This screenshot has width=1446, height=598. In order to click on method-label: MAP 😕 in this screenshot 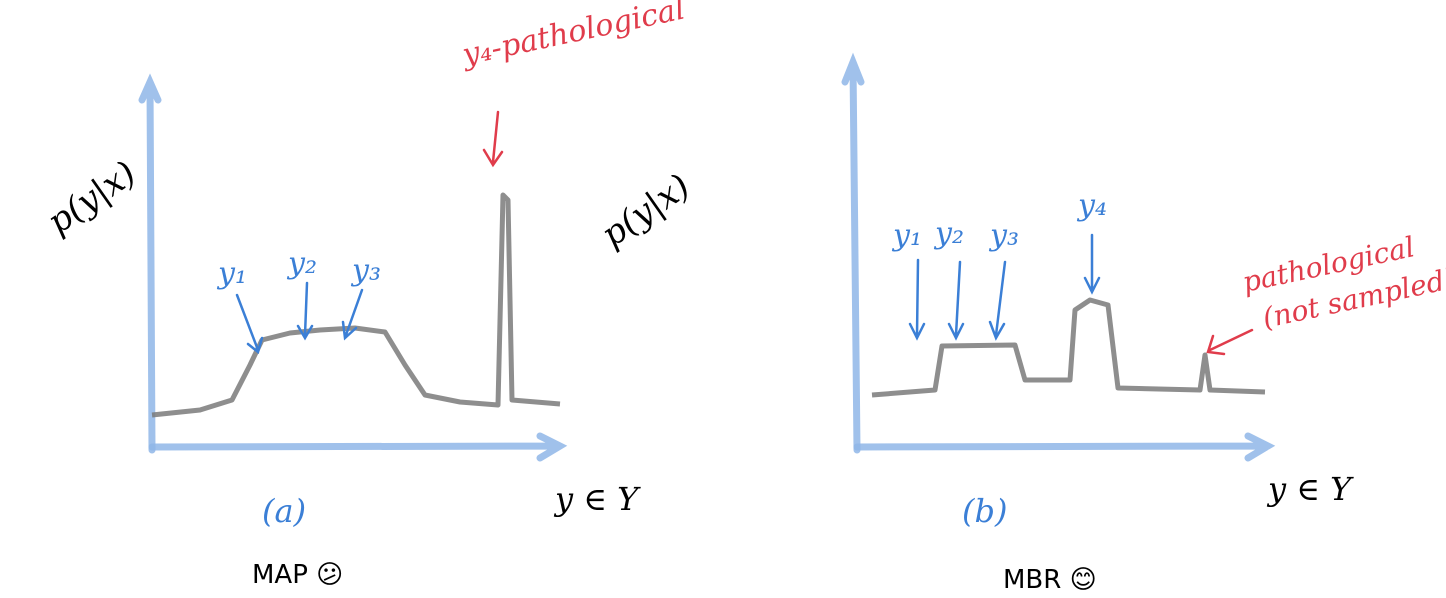, I will do `click(297, 575)`.